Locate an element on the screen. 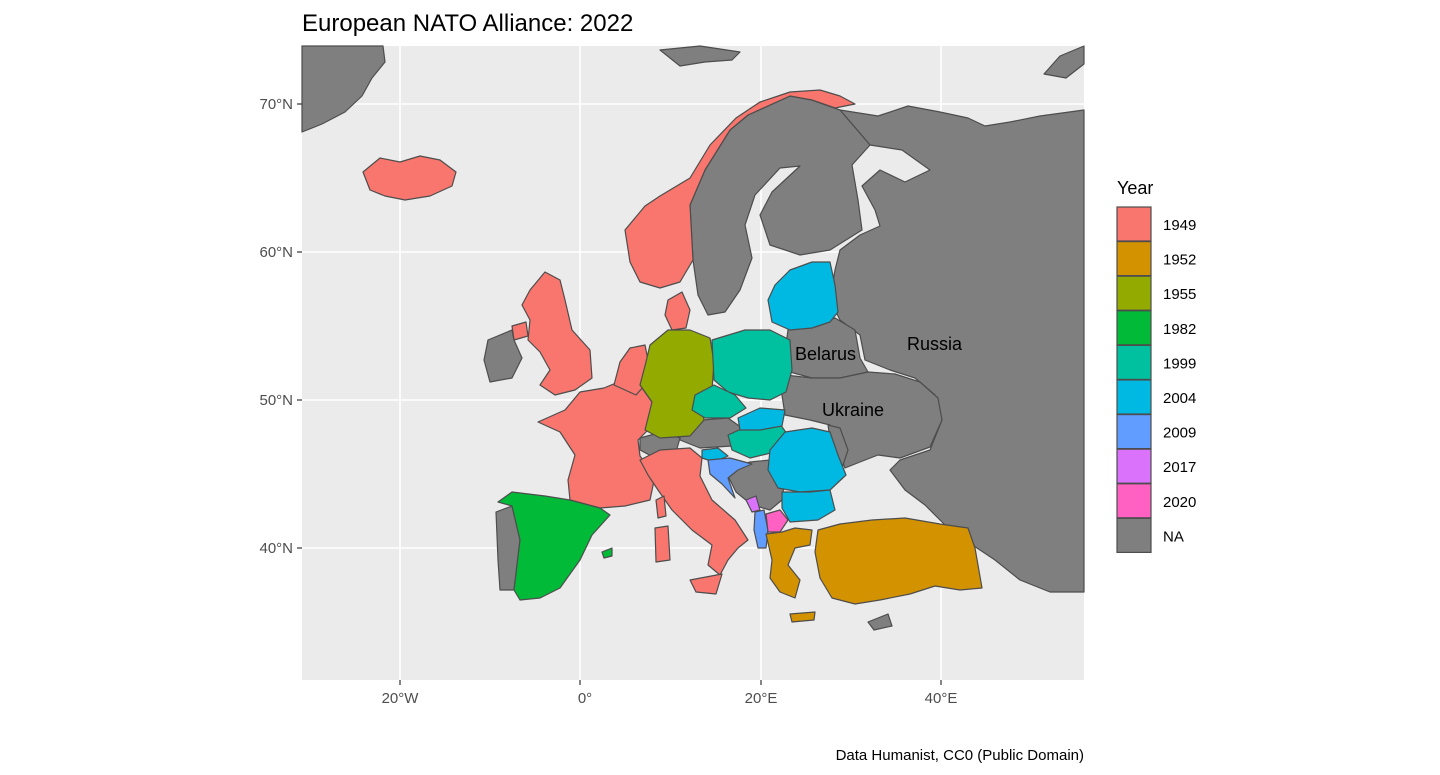  country-spain is located at coordinates (554, 546).